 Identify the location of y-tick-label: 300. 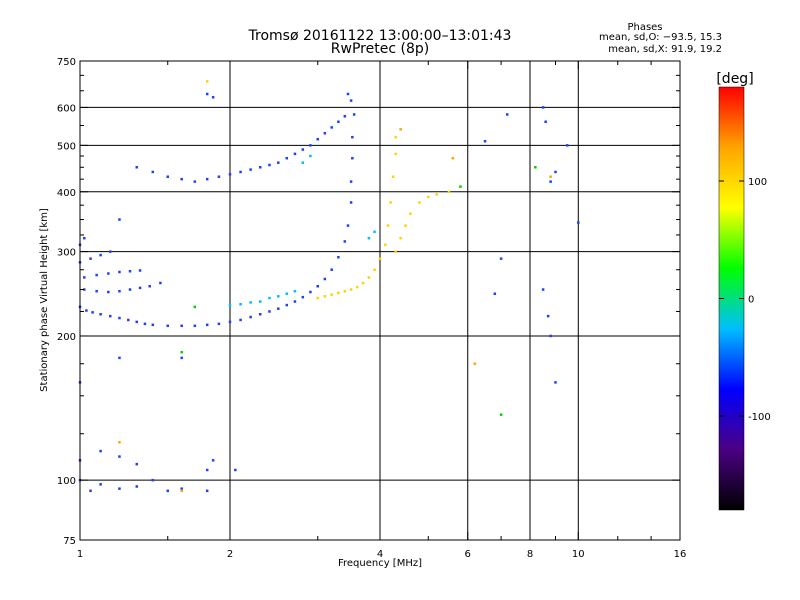
(66, 253).